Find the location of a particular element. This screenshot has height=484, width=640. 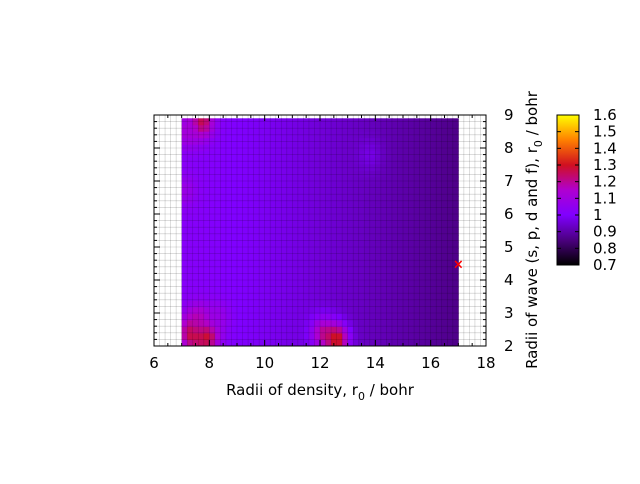

colorbar-label: 0.9 is located at coordinates (605, 232).